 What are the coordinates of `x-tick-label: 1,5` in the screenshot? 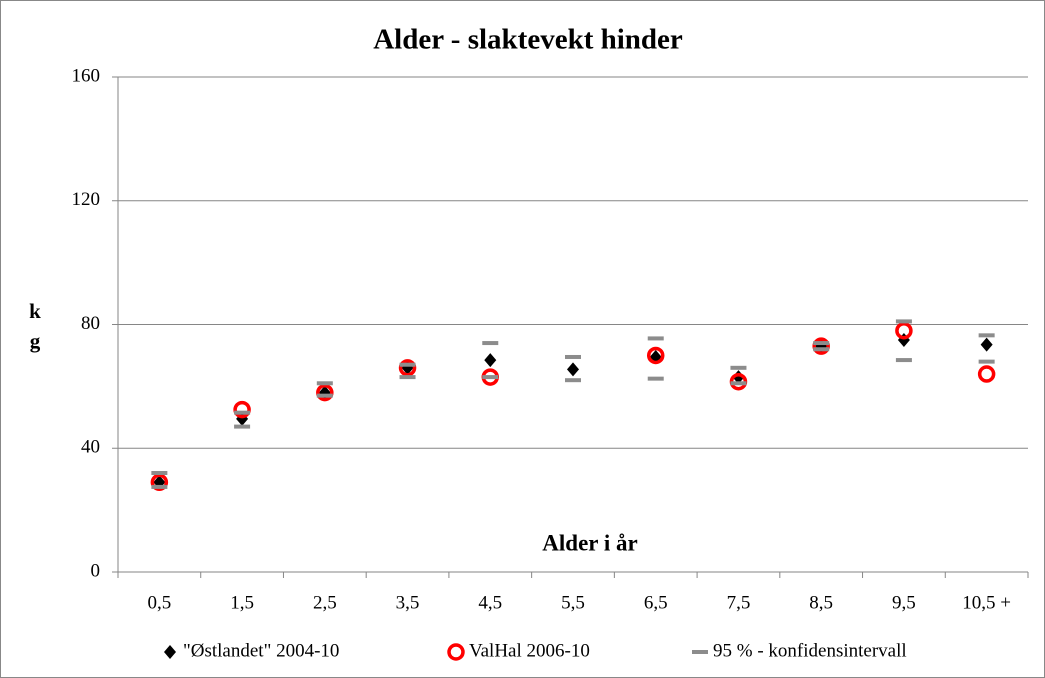 It's located at (242, 602).